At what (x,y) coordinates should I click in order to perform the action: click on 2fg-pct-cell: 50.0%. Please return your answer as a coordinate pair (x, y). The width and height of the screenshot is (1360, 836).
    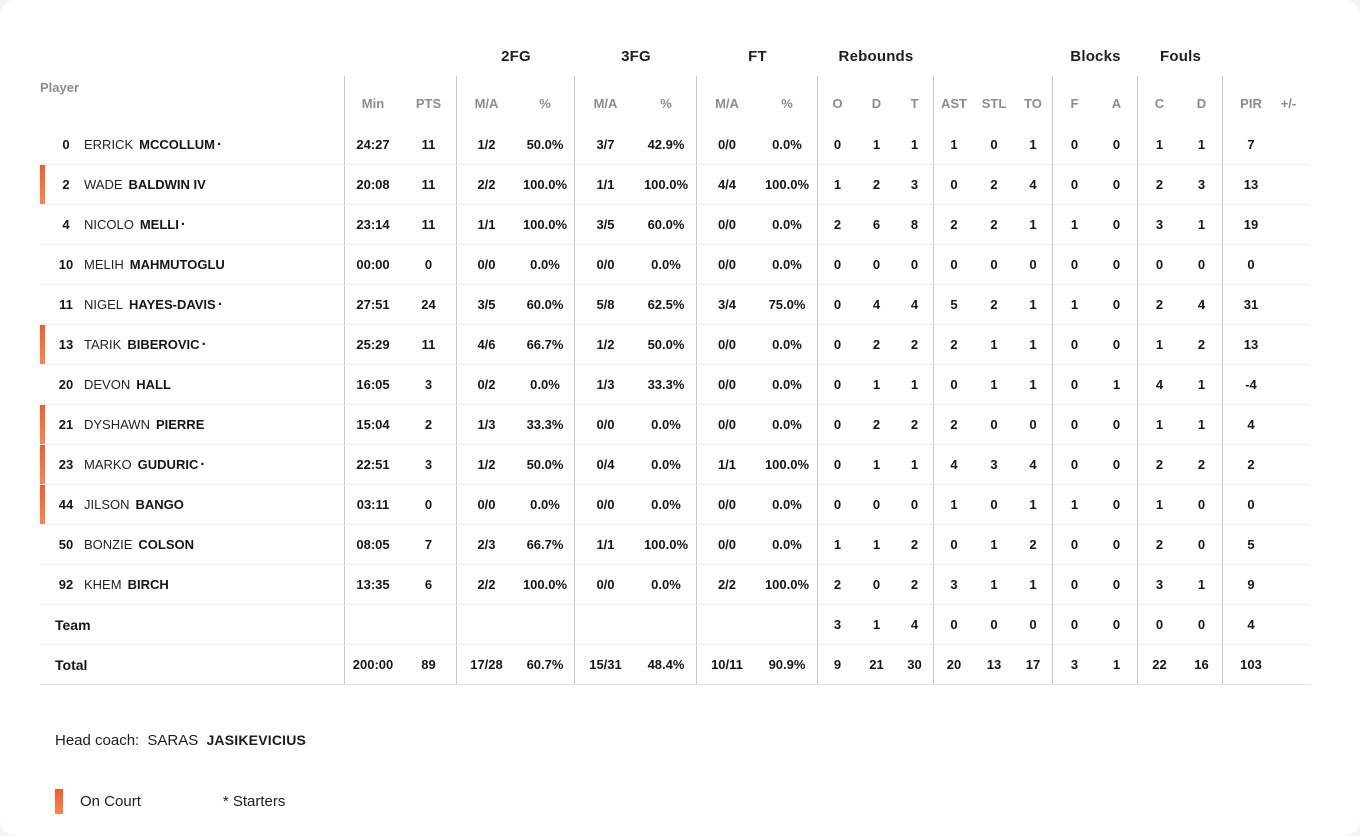
    Looking at the image, I should click on (545, 464).